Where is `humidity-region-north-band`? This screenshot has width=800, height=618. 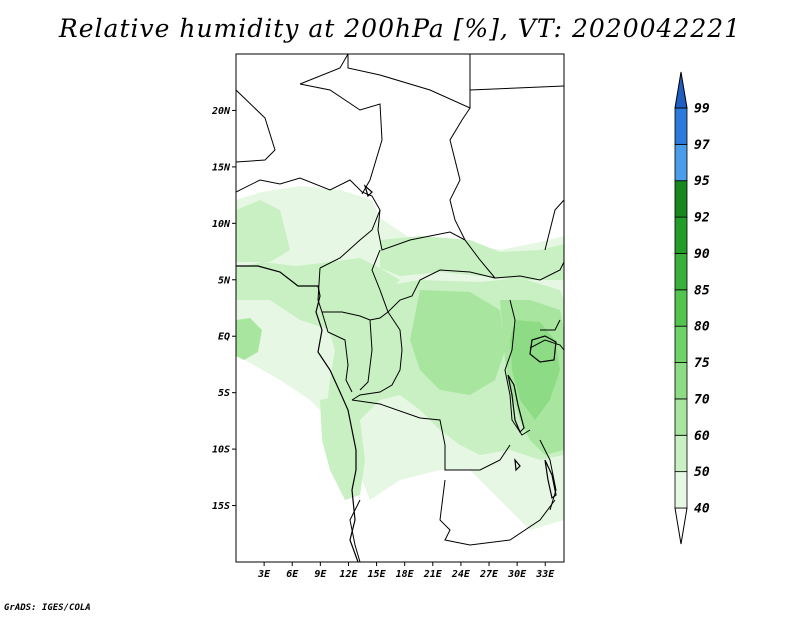
humidity-region-north-band is located at coordinates (472, 258).